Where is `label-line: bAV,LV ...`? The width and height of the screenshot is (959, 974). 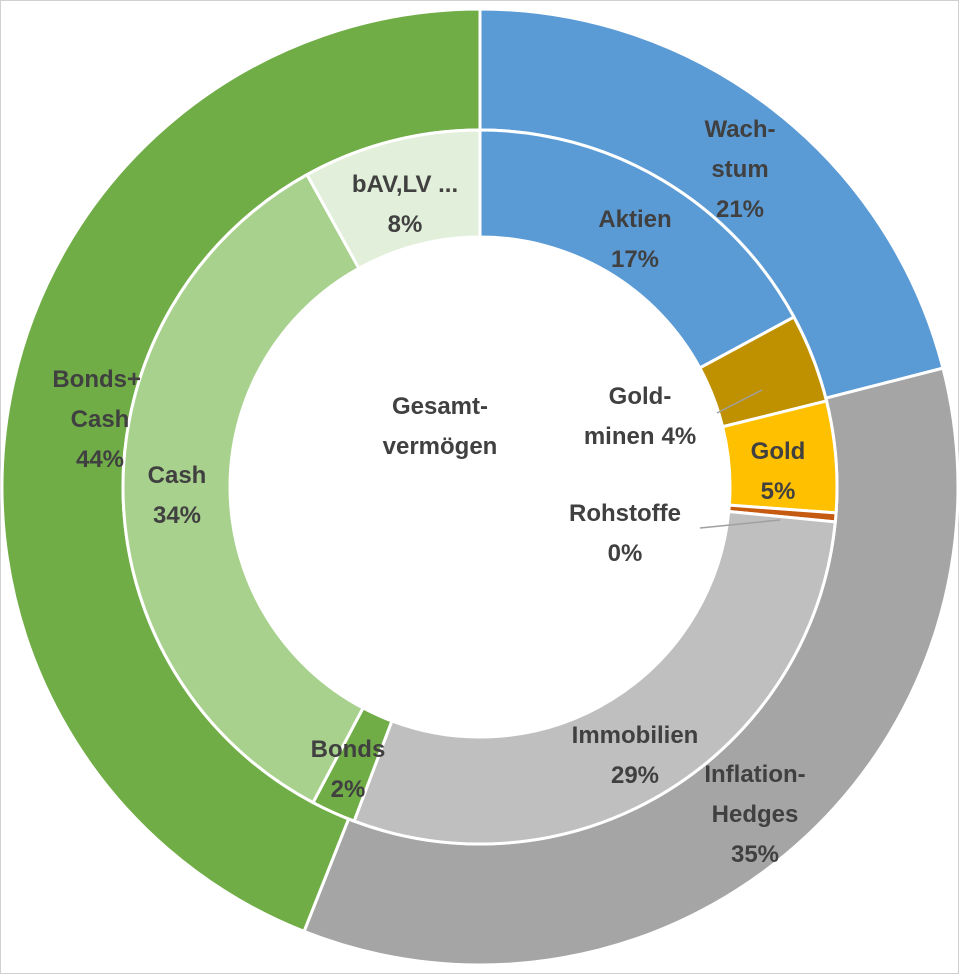 label-line: bAV,LV ... is located at coordinates (405, 184).